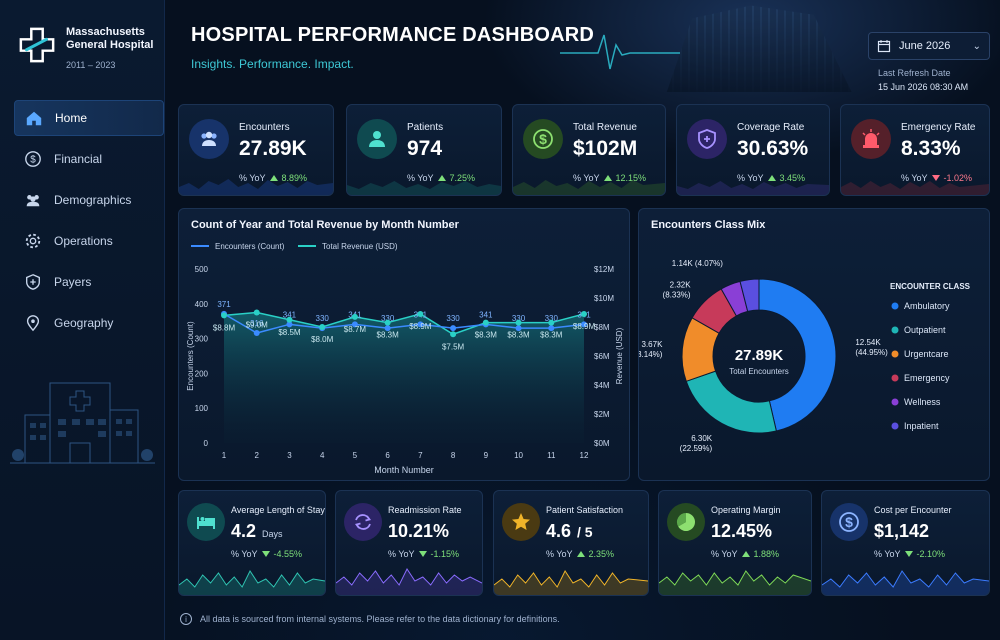 The image size is (1000, 640). What do you see at coordinates (518, 455) in the screenshot?
I see `x-tick-label: 10` at bounding box center [518, 455].